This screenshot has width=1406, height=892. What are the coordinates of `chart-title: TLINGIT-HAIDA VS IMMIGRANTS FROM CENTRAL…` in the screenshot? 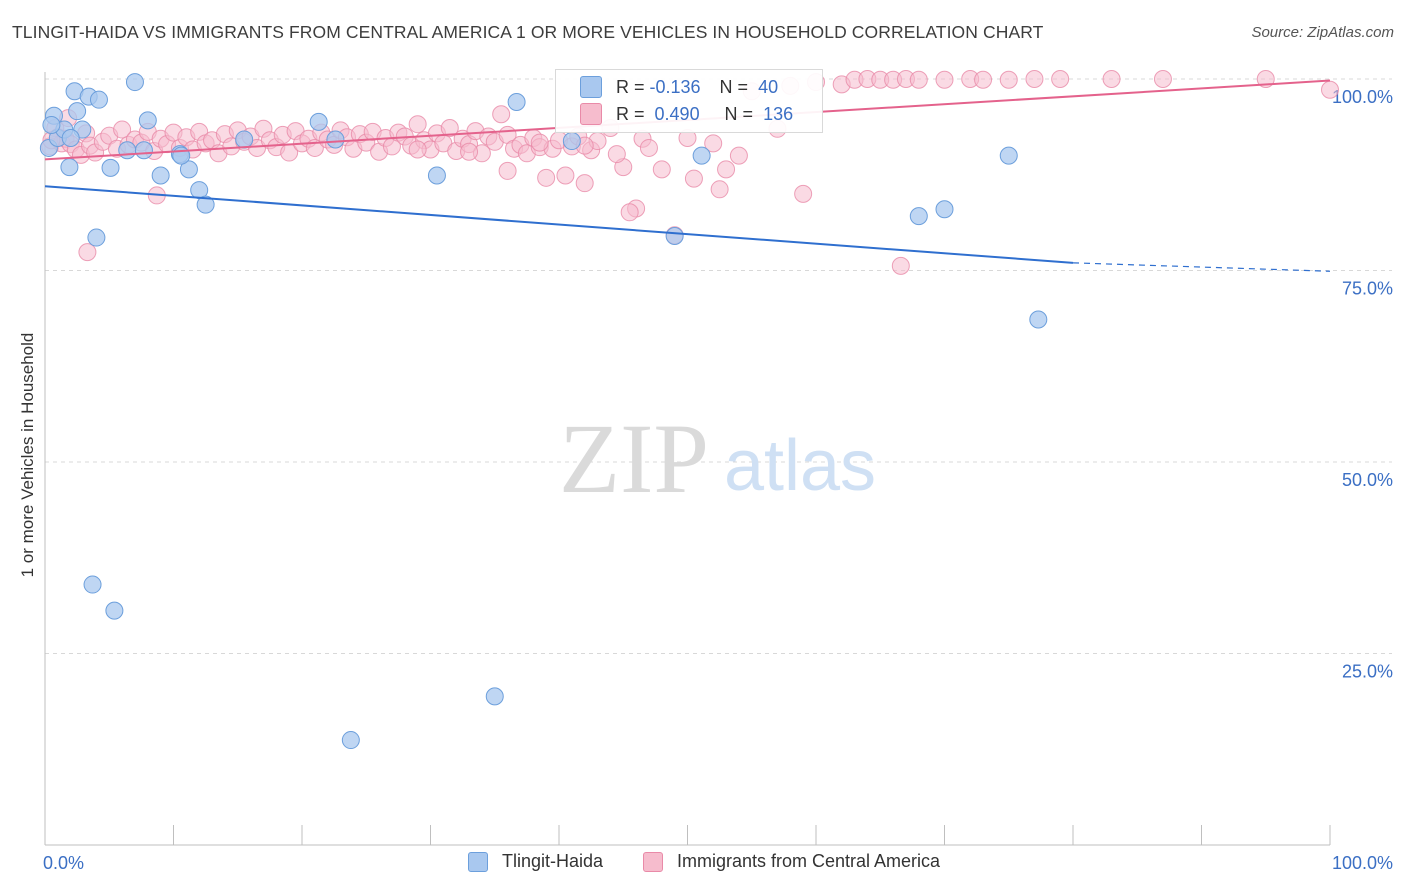 It's located at (528, 32).